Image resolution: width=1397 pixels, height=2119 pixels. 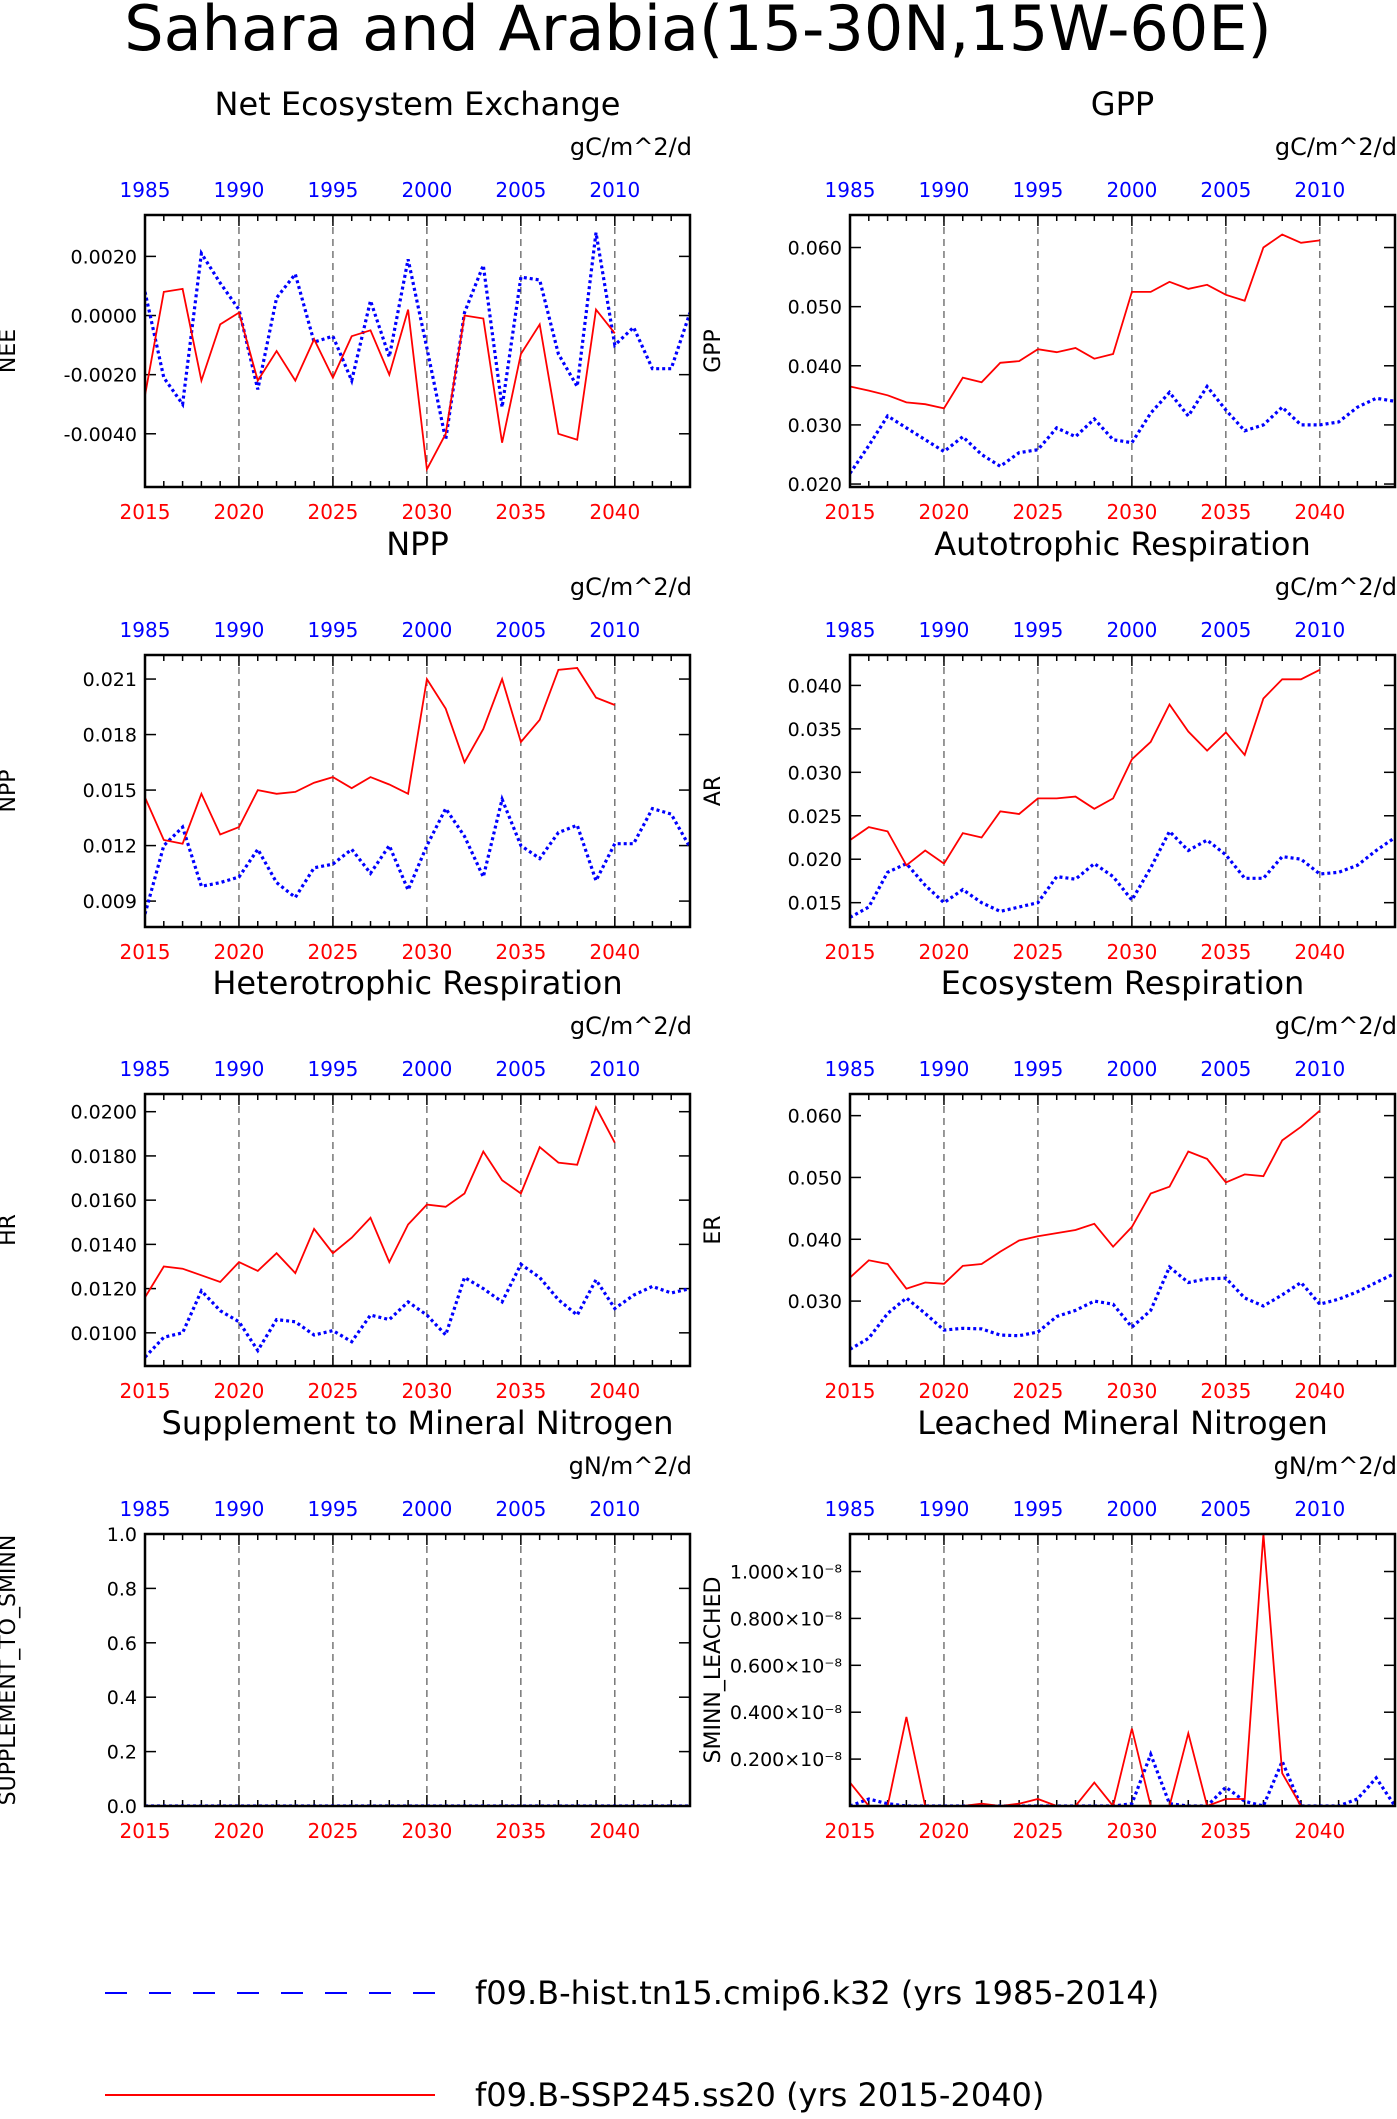 I want to click on y-tick-label: 0.6, so click(x=122, y=1644).